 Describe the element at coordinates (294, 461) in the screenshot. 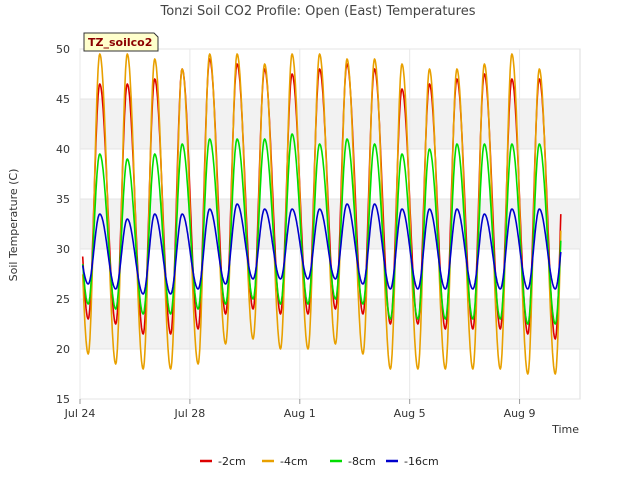

I see `legend-label: -4cm` at that location.